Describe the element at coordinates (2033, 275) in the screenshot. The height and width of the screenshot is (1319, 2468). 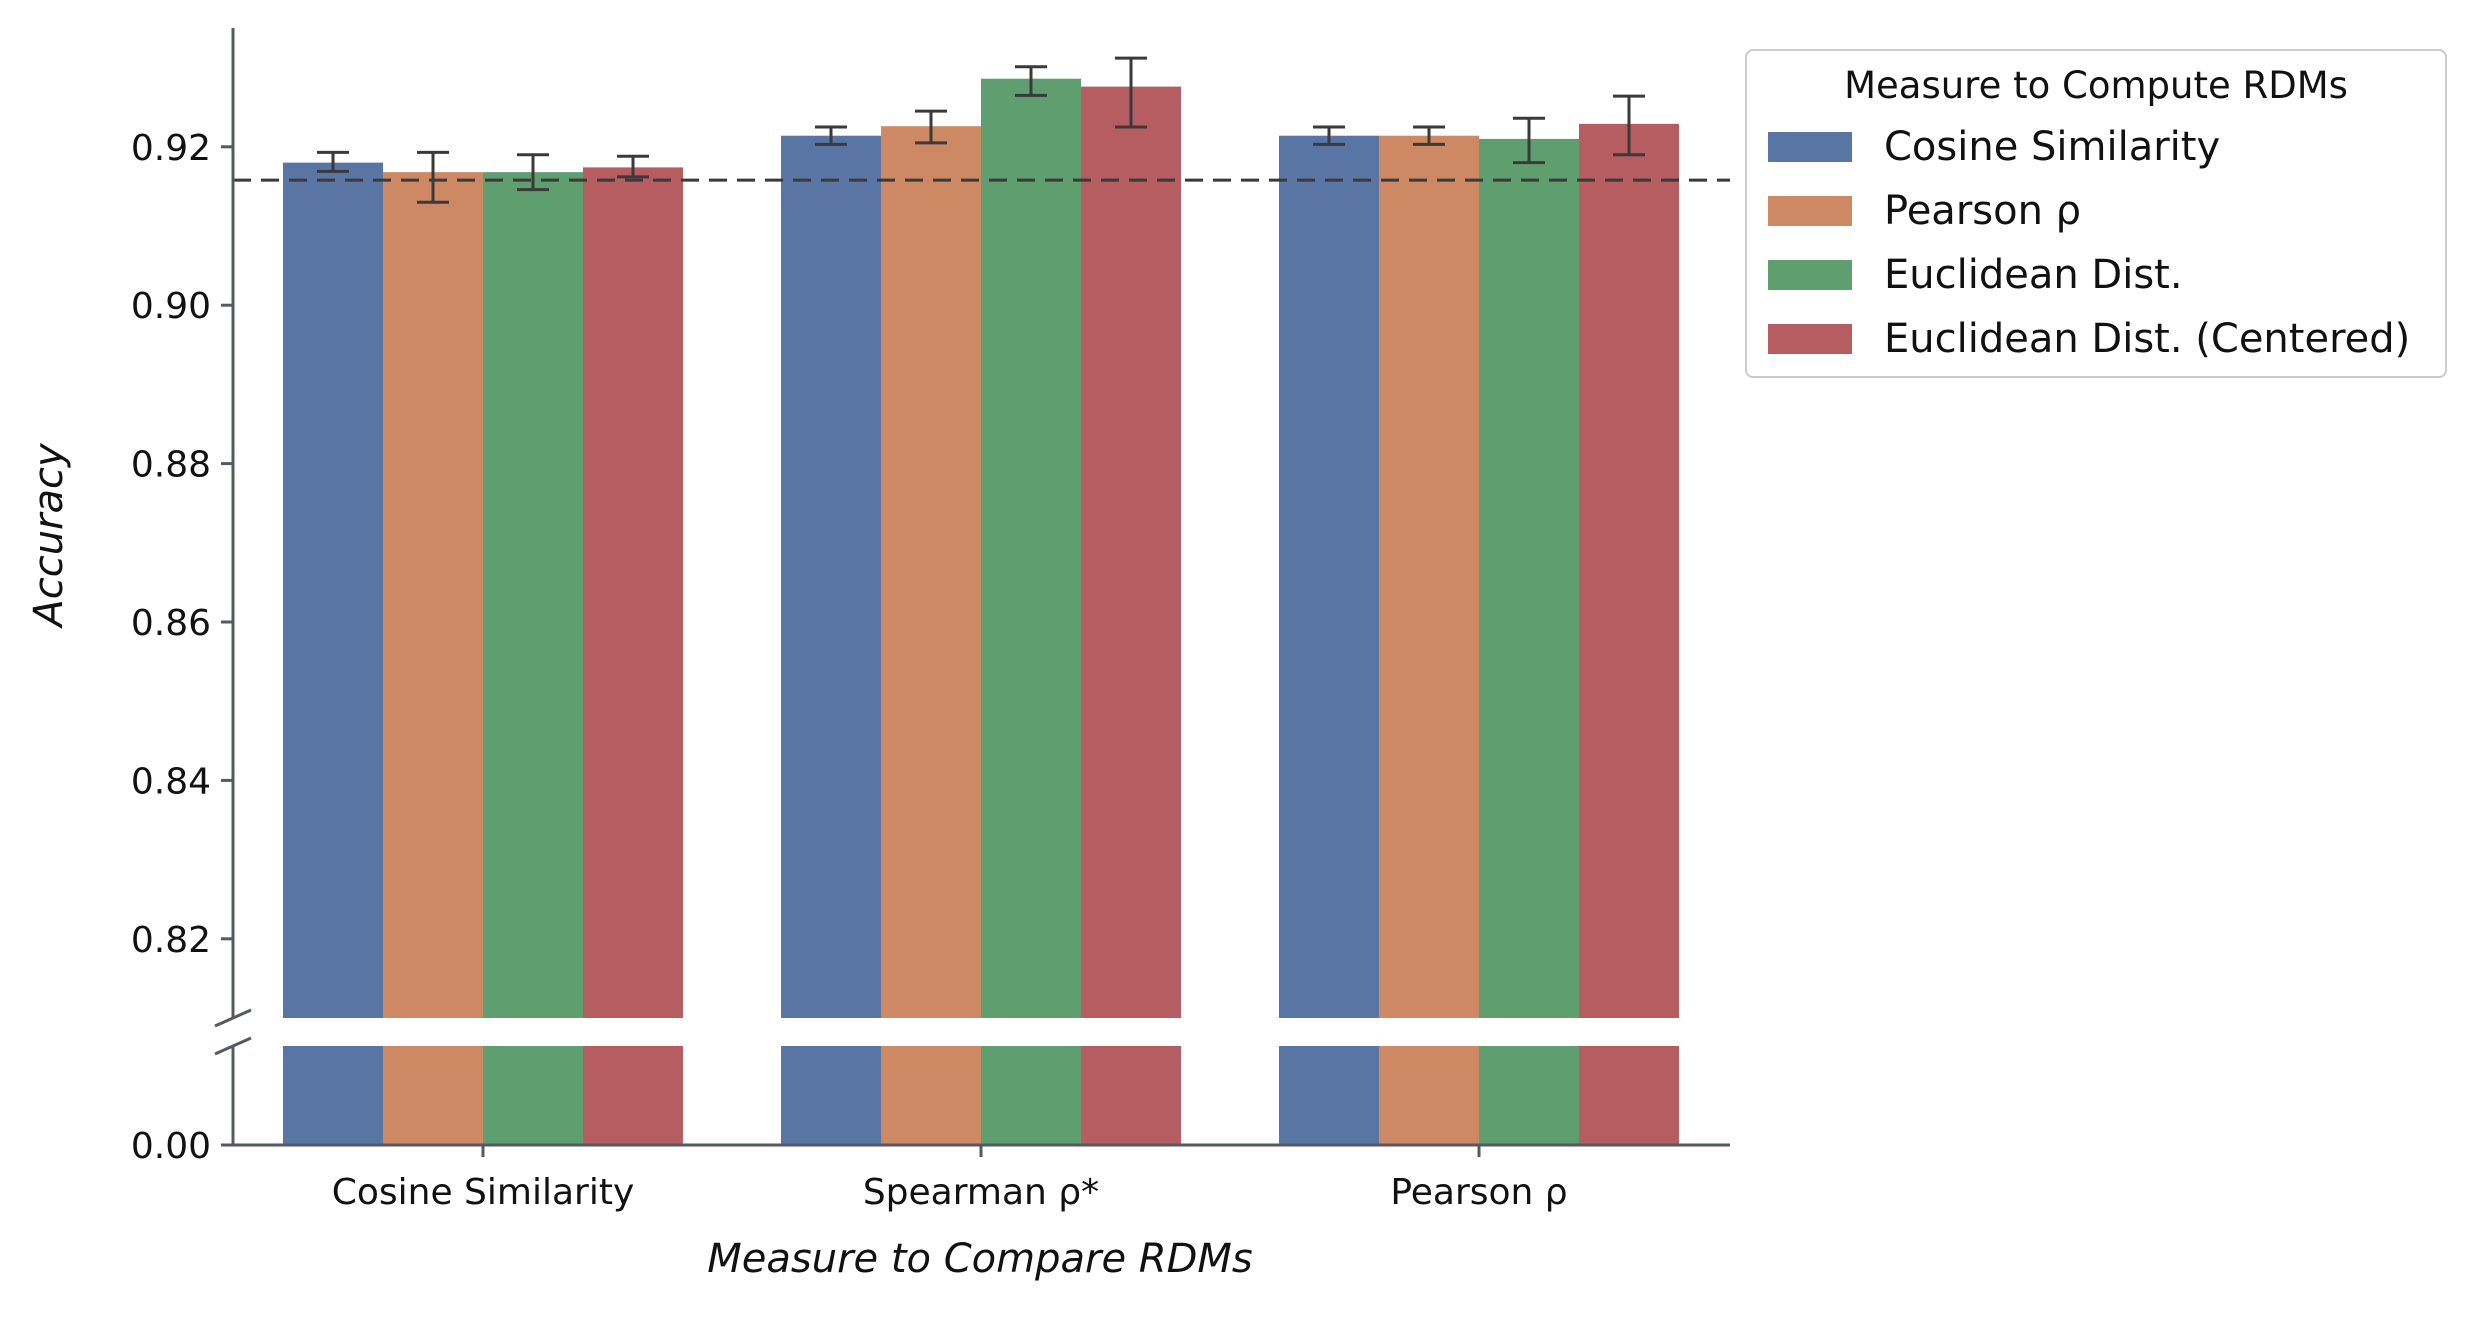
I see `legend-label: Euclidean Dist.` at that location.